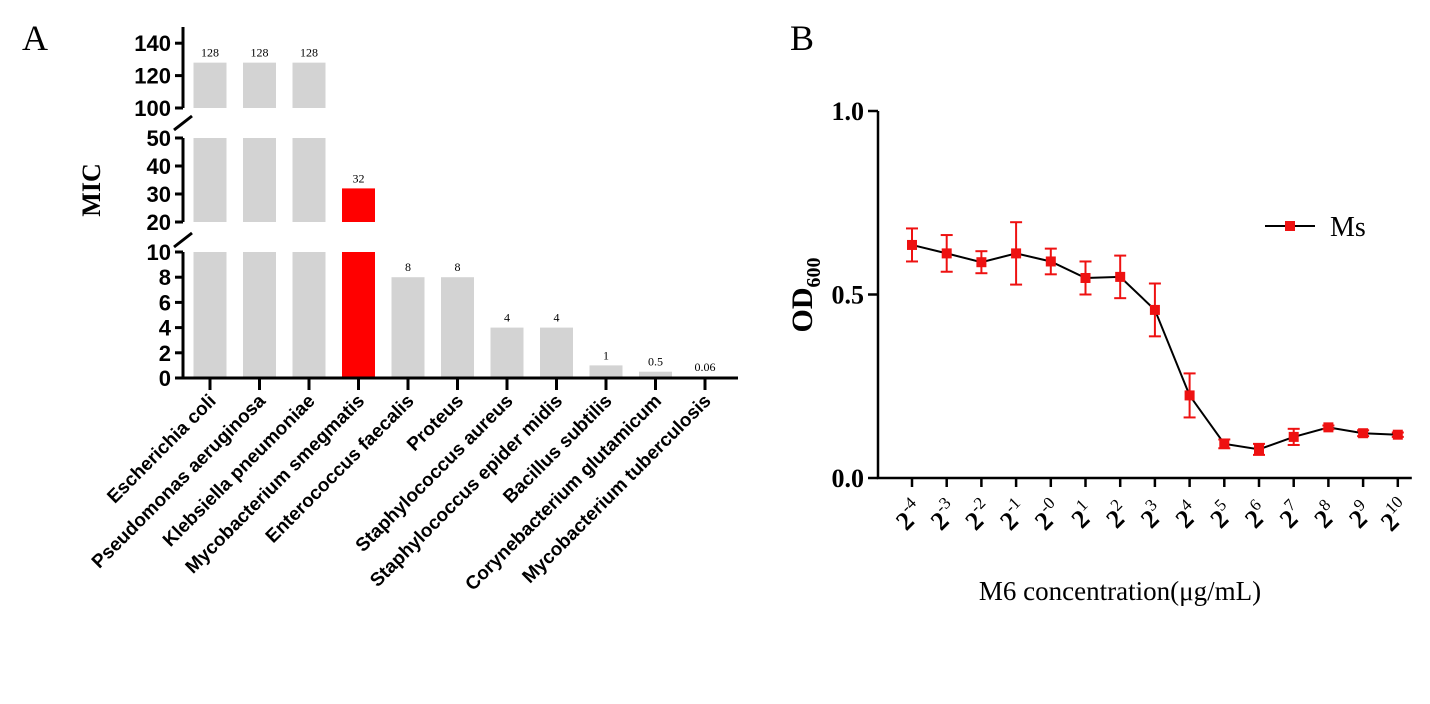  Describe the element at coordinates (1117, 514) in the screenshot. I see `x-tick-label: 22` at that location.